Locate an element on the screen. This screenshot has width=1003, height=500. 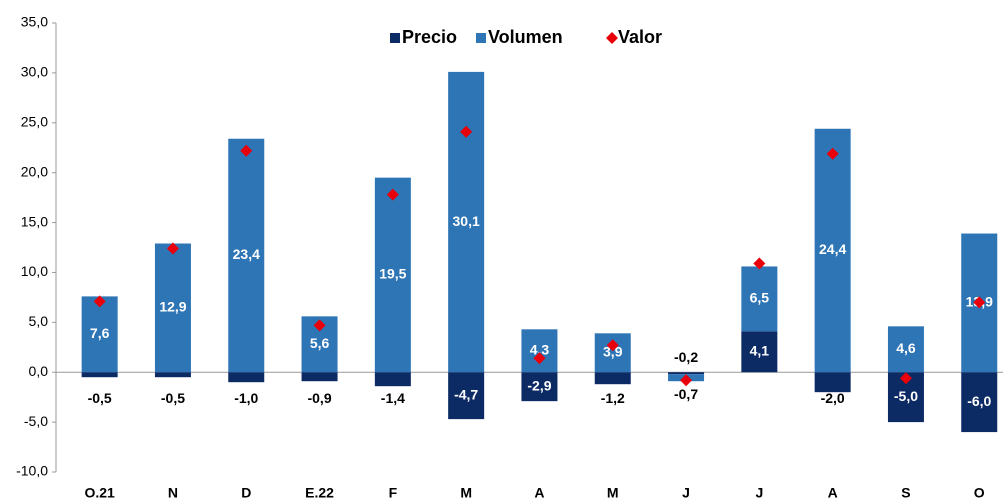
data-label: -0,9 is located at coordinates (319, 398).